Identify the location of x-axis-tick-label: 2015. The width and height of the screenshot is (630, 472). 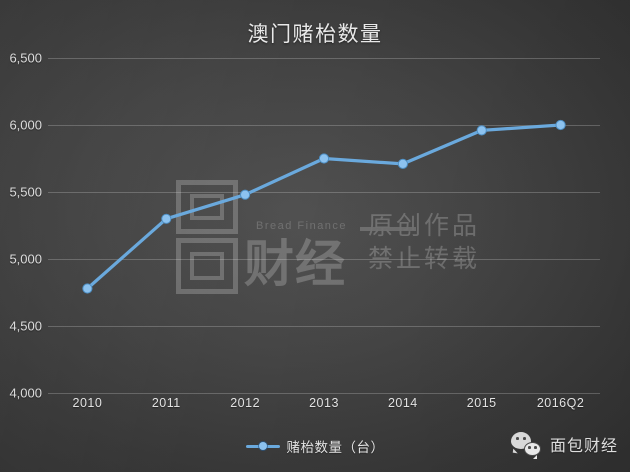
(481, 403).